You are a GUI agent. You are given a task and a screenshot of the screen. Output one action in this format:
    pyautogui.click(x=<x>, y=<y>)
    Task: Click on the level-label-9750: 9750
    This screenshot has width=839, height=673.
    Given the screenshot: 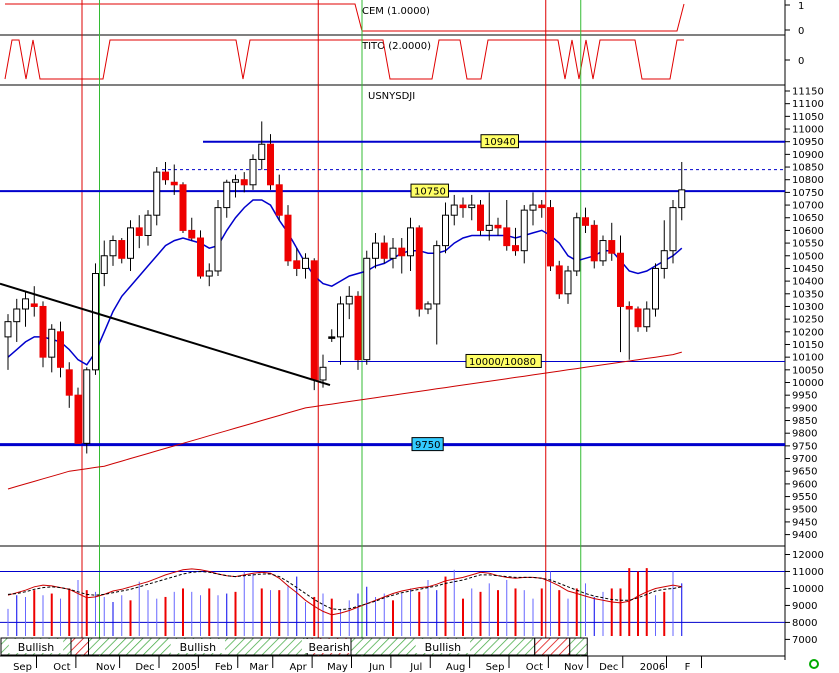 What is the action you would take?
    pyautogui.click(x=427, y=444)
    